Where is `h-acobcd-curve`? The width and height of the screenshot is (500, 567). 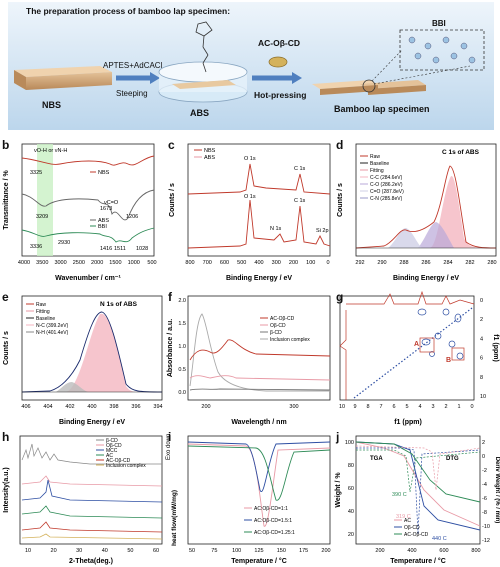
h-acobcd-curve is located at coordinates (92, 527).